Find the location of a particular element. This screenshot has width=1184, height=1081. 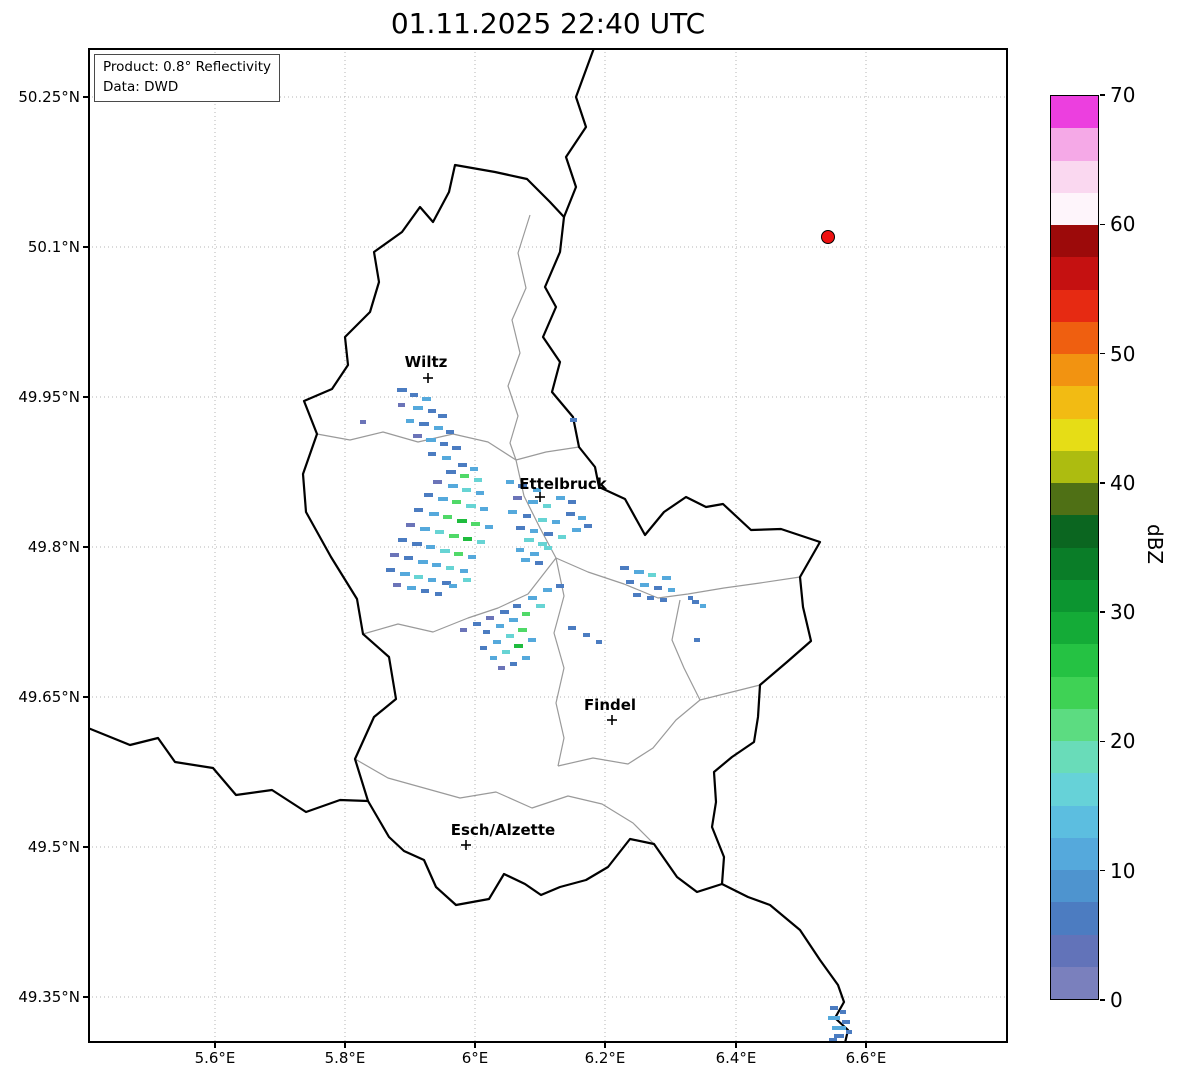

y-tick-label: 49.8°N is located at coordinates (53, 547).